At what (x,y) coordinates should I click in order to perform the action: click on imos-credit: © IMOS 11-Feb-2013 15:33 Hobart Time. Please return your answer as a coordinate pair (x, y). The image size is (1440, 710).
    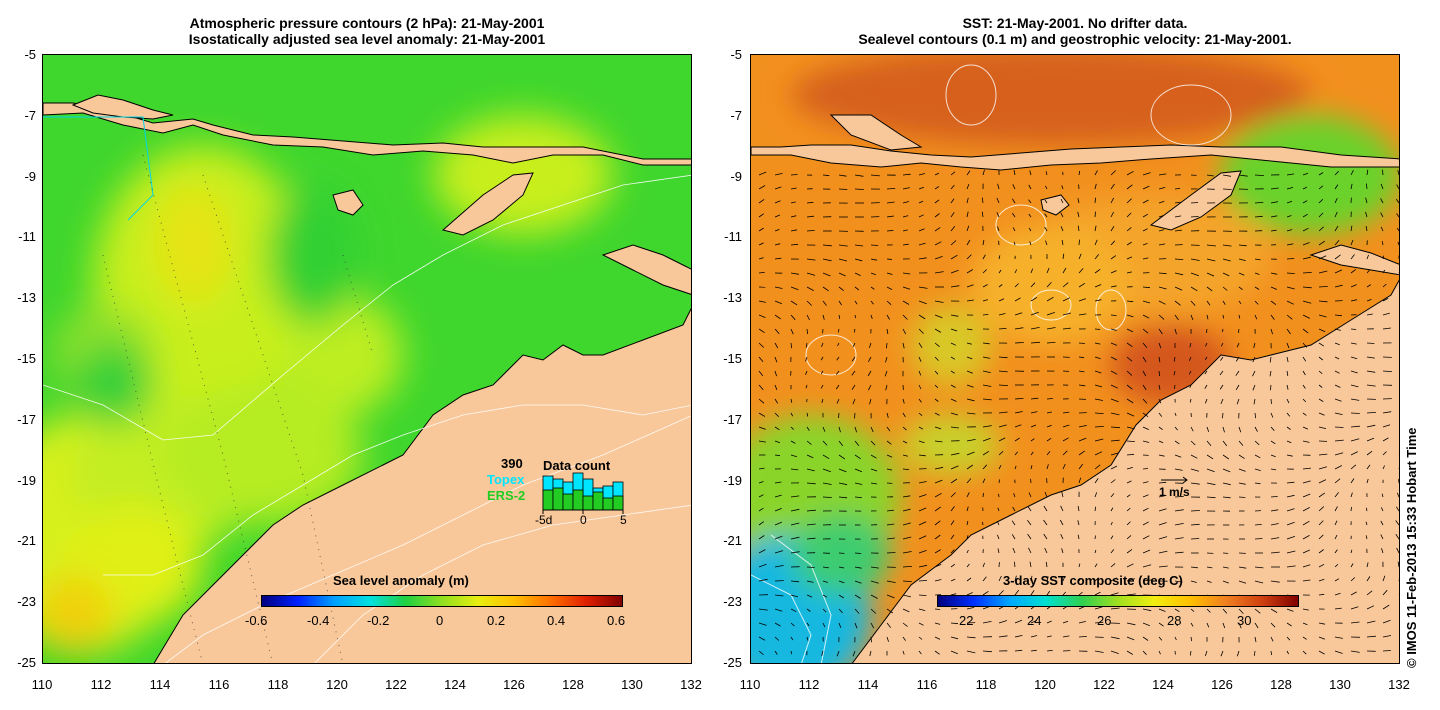
    Looking at the image, I should click on (1411, 547).